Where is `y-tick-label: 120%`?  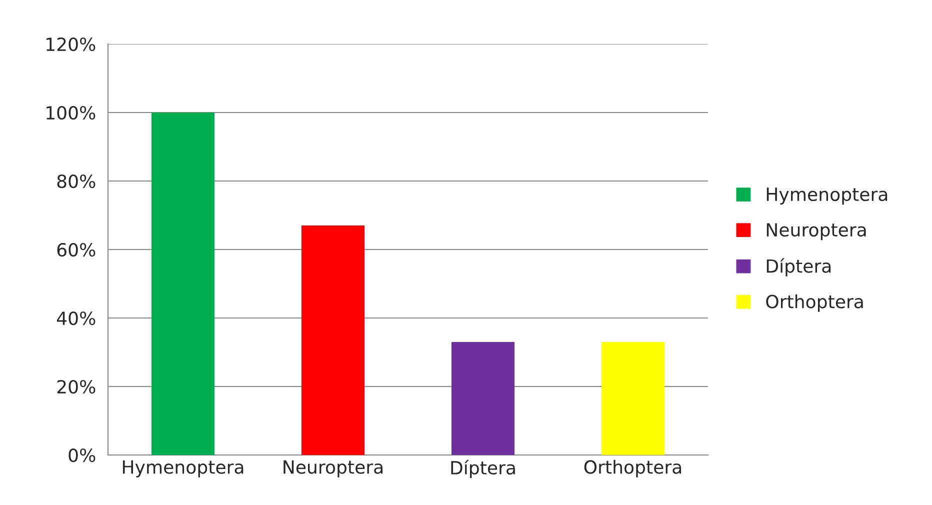
y-tick-label: 120% is located at coordinates (71, 44).